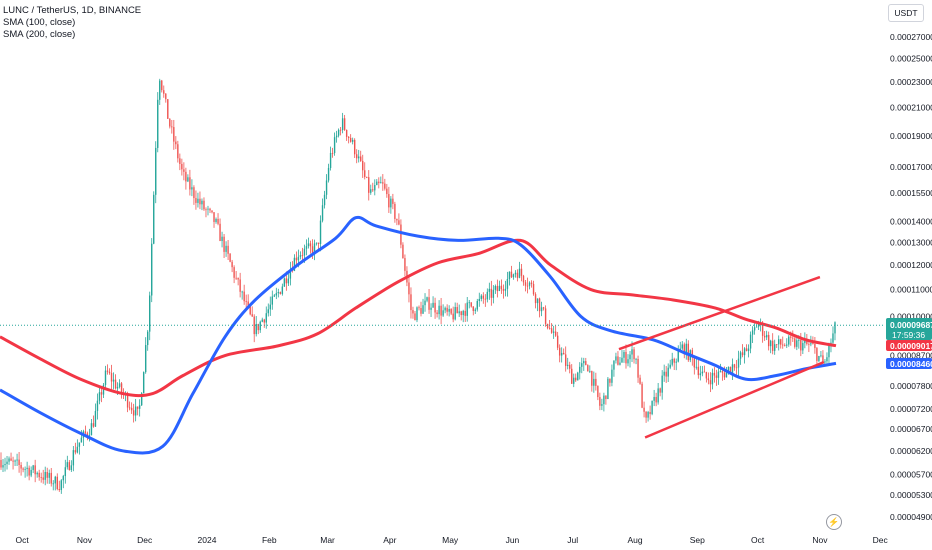  Describe the element at coordinates (911, 495) in the screenshot. I see `y-tick-label: 0.00005300` at that location.